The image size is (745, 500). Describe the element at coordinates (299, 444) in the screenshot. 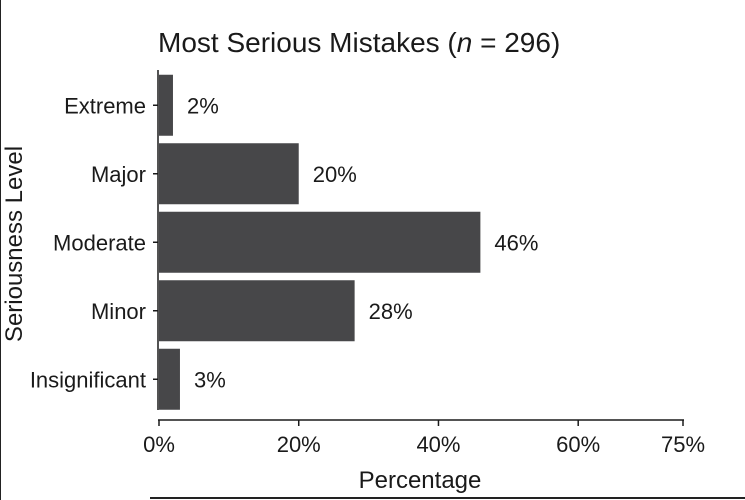

I see `x-tick-label: 20%` at that location.